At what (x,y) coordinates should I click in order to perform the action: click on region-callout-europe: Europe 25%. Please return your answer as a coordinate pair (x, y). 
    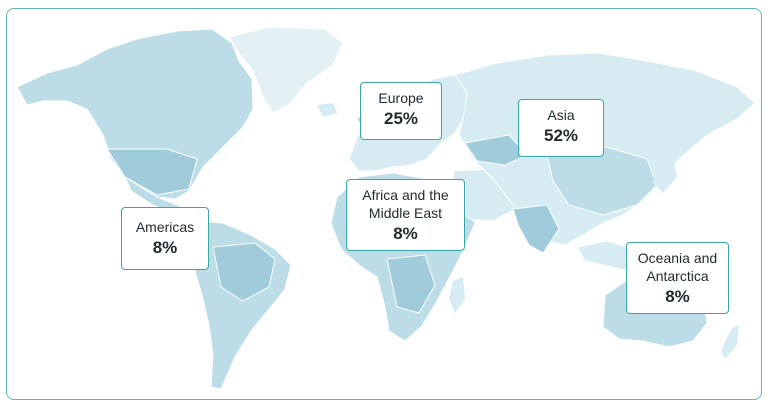
    Looking at the image, I should click on (401, 111).